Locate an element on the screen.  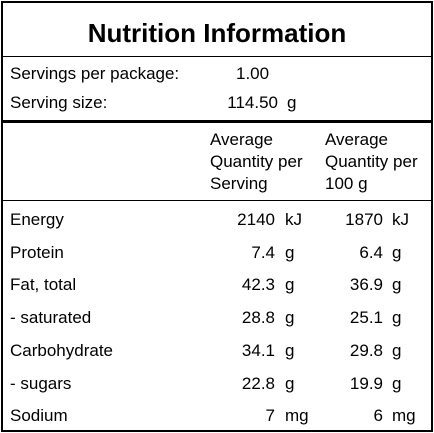
panel-title: Nutrition Information is located at coordinates (217, 33).